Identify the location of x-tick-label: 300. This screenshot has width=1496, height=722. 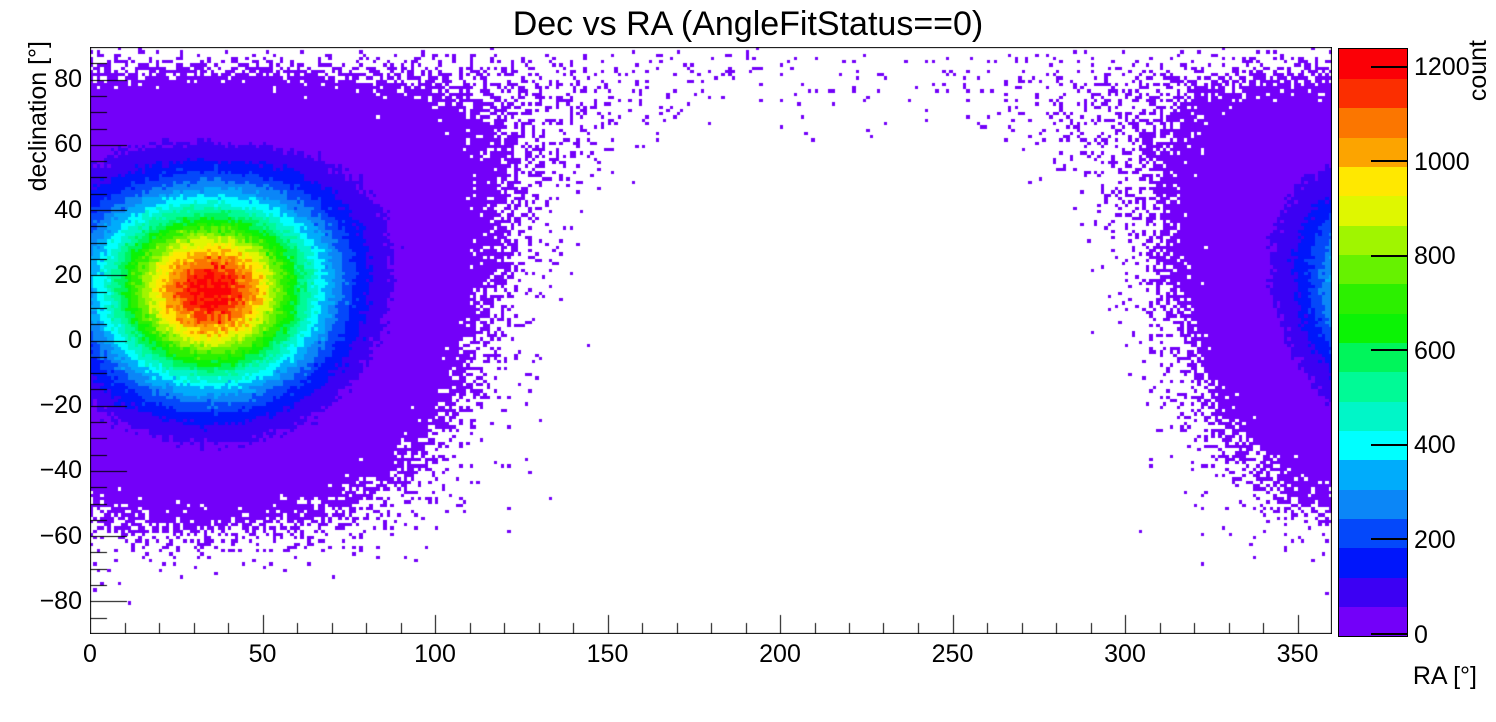
(1125, 654).